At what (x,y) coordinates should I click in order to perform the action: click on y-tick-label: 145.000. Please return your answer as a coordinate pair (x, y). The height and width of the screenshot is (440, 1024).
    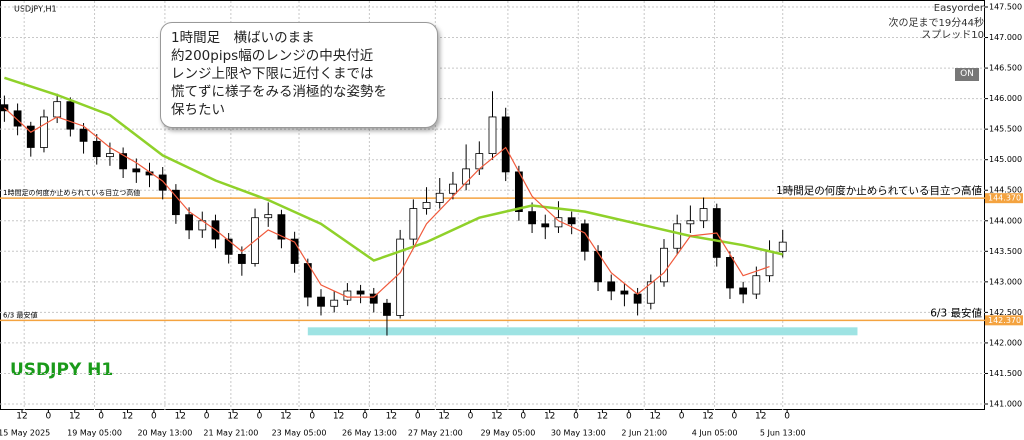
    Looking at the image, I should click on (1005, 159).